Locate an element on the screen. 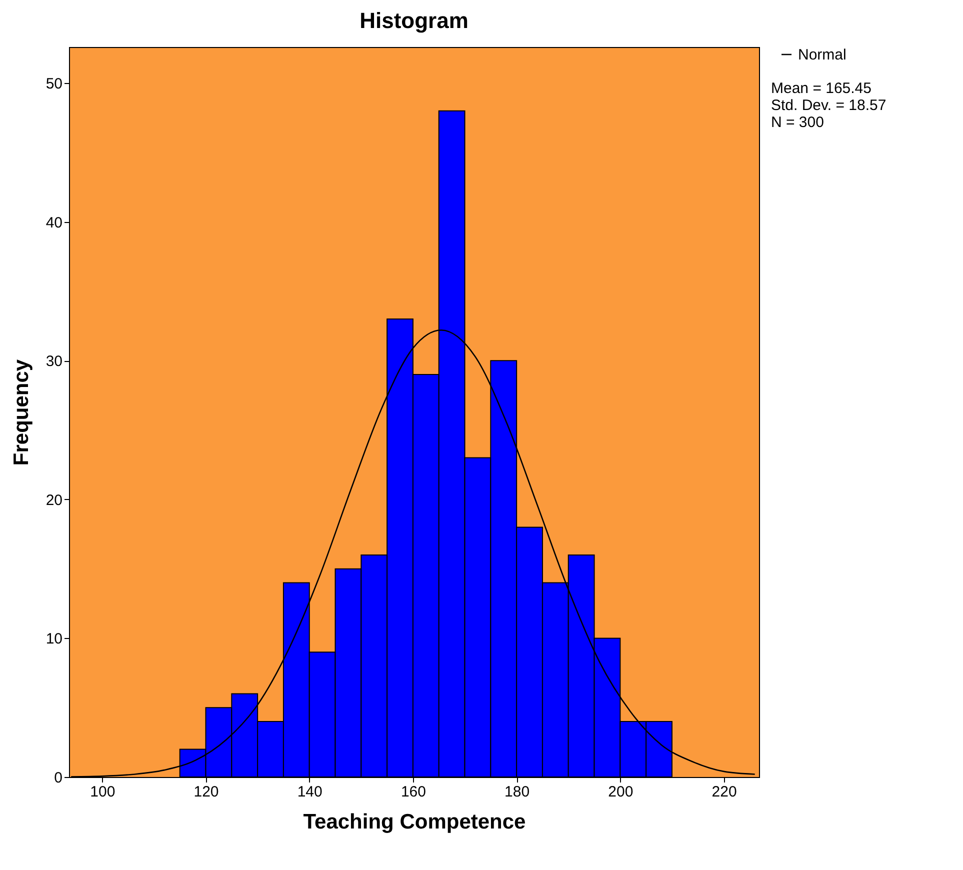 The width and height of the screenshot is (963, 870). y-tick-label: 10 is located at coordinates (54, 639).